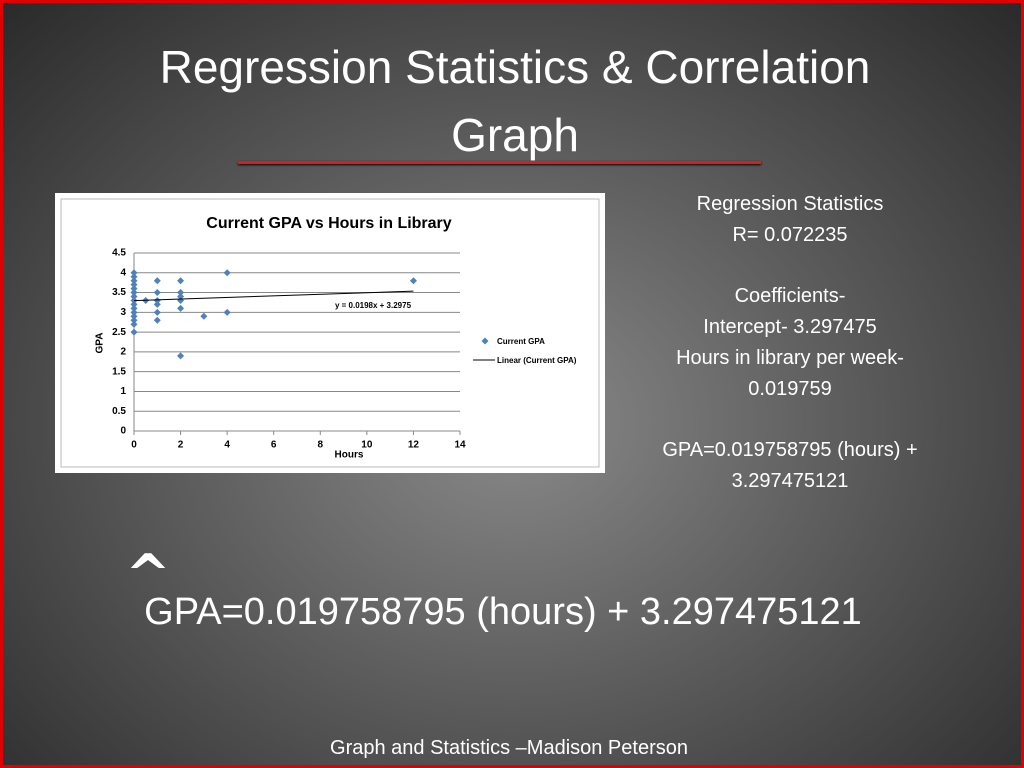 The width and height of the screenshot is (1024, 768). Describe the element at coordinates (123, 312) in the screenshot. I see `y-tick-label: 3` at that location.